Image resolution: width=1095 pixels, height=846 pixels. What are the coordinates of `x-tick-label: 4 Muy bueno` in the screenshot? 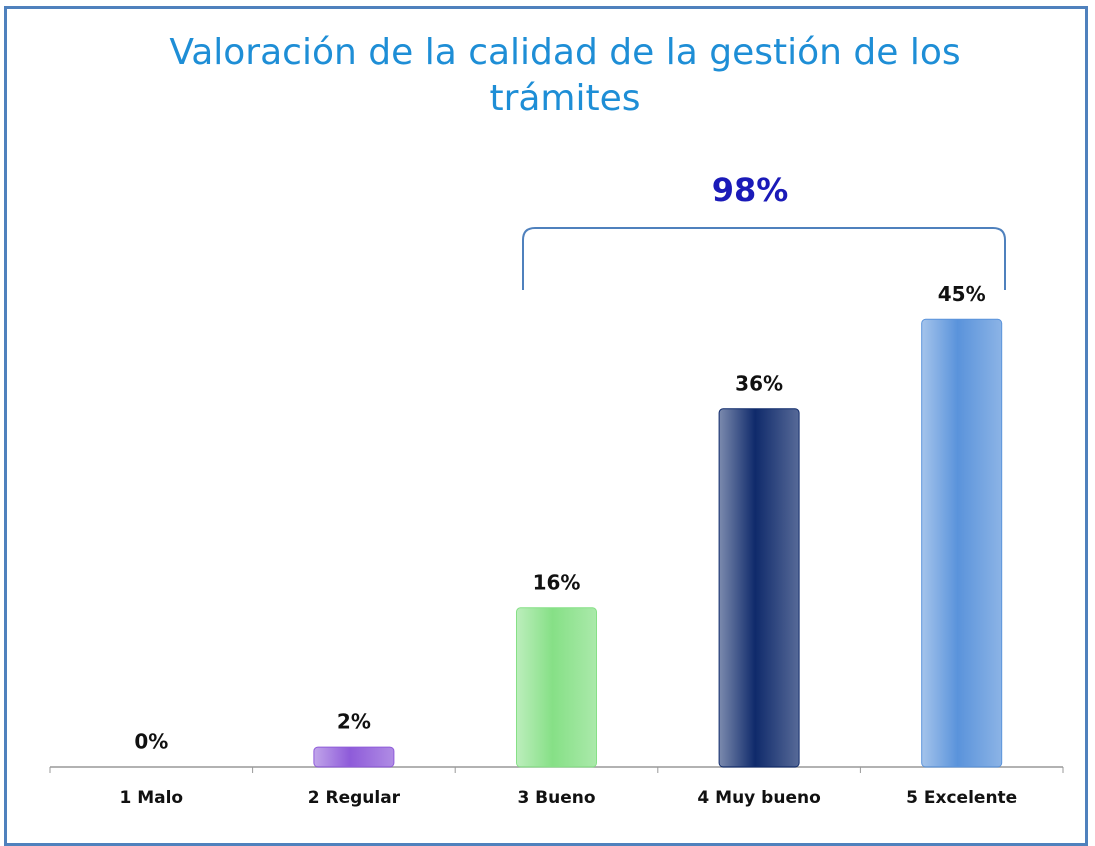 It's located at (758, 798).